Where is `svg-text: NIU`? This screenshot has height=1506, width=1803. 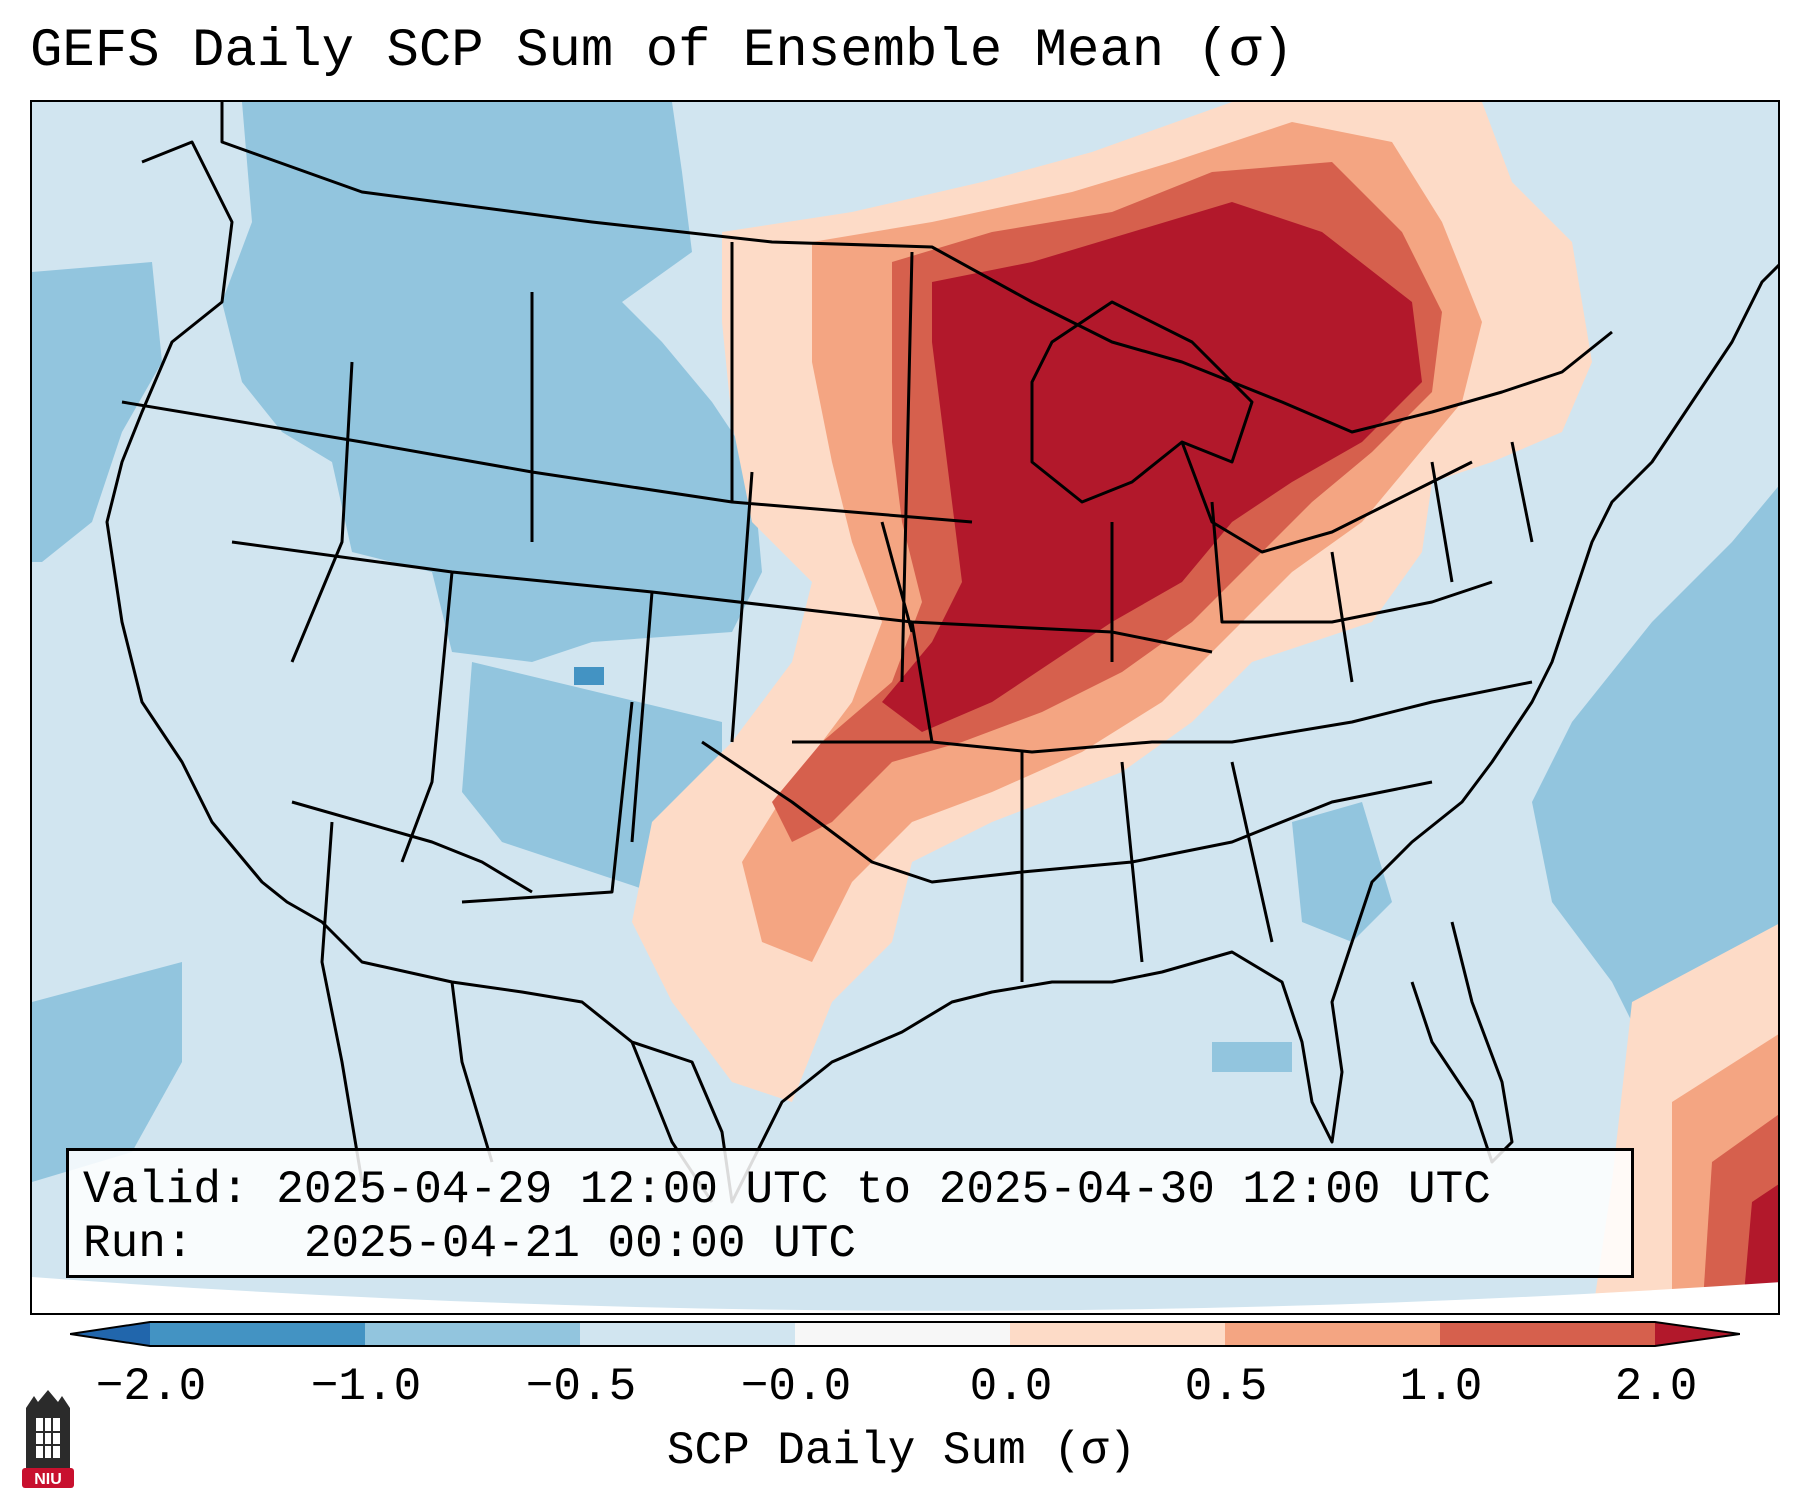
svg-text: NIU is located at coordinates (48, 1479).